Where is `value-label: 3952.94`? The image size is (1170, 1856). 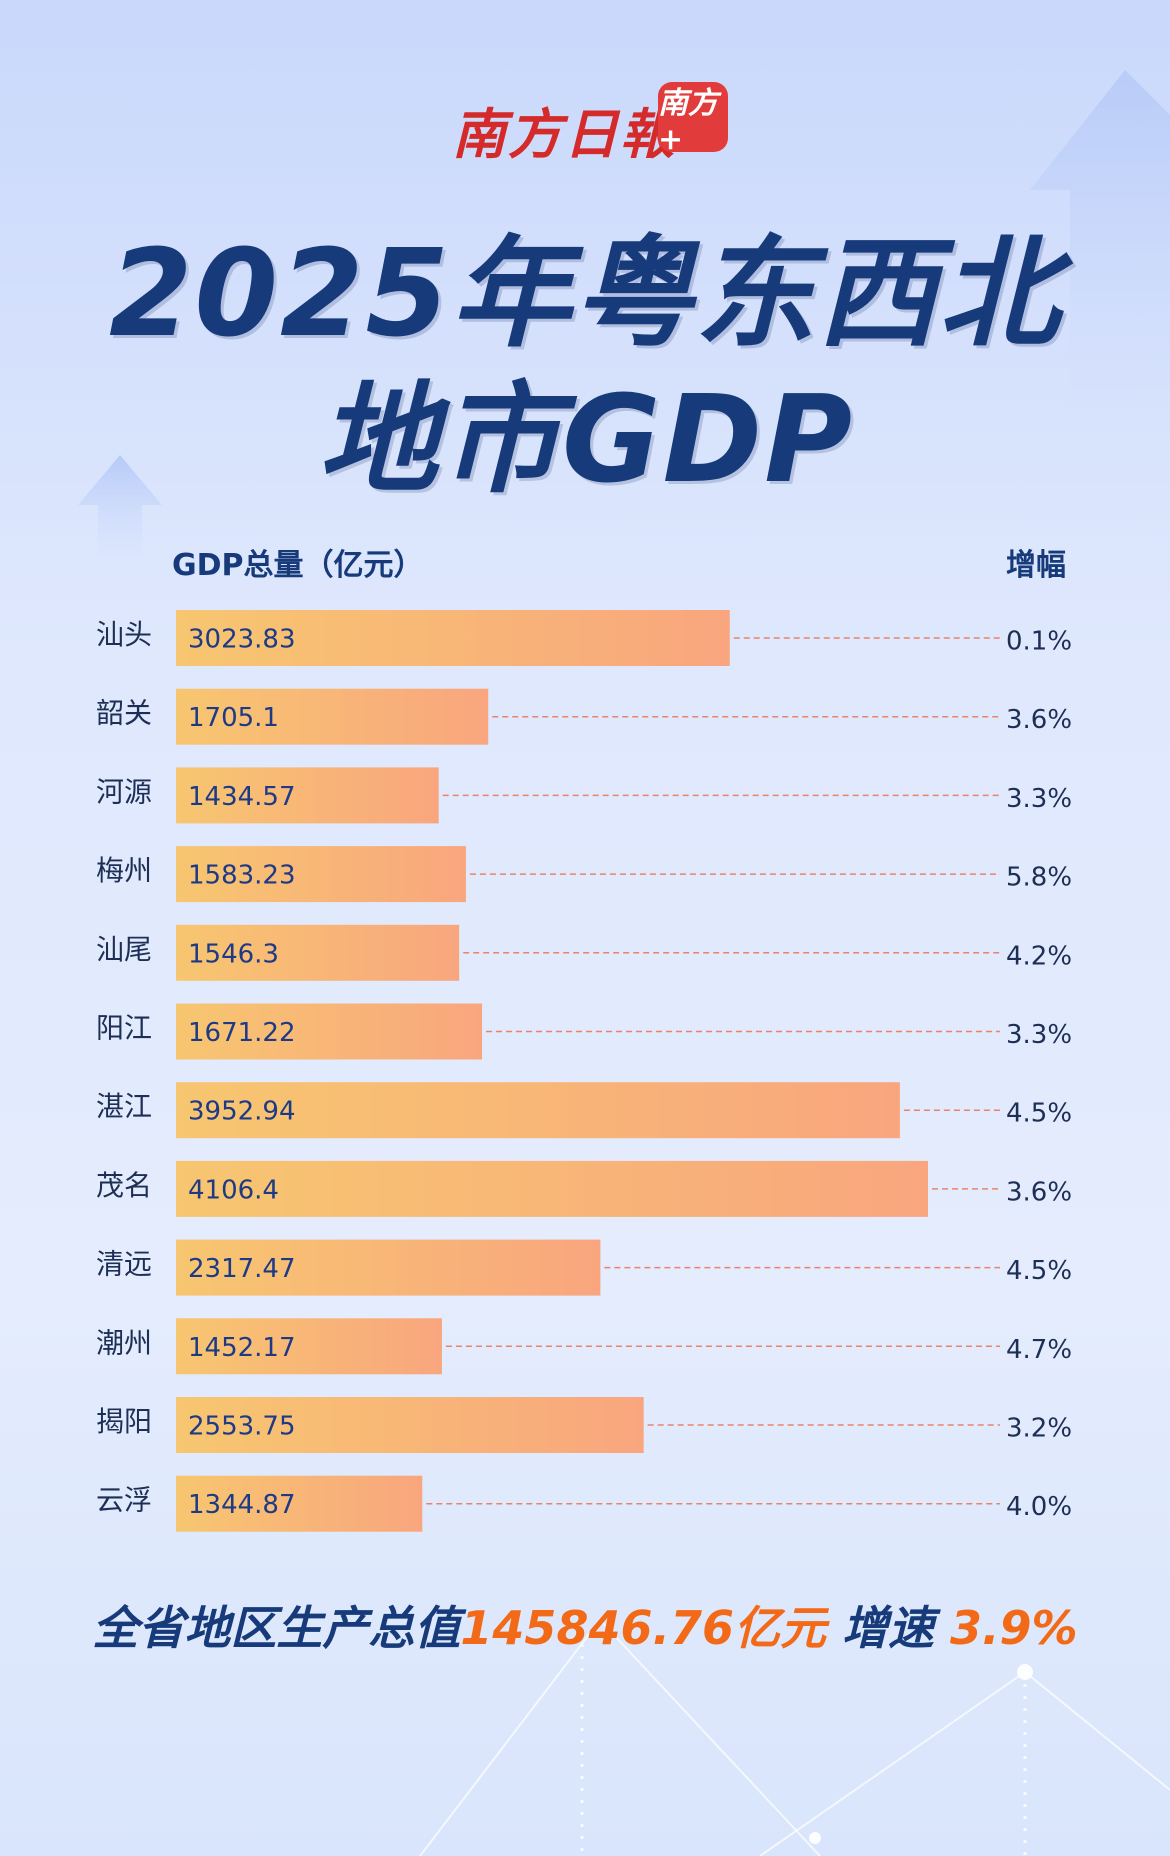
value-label: 3952.94 is located at coordinates (242, 1112).